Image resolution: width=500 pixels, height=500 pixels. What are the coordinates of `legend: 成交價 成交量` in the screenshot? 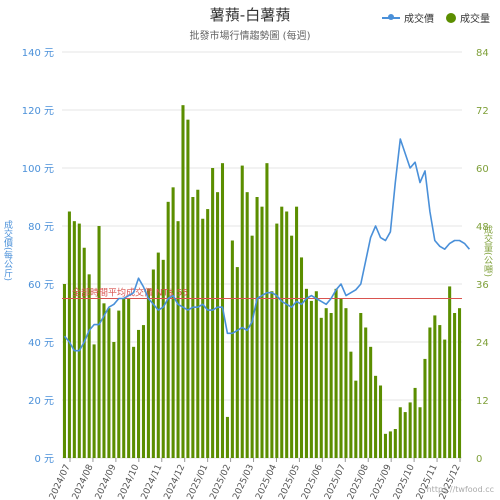 It's located at (436, 17).